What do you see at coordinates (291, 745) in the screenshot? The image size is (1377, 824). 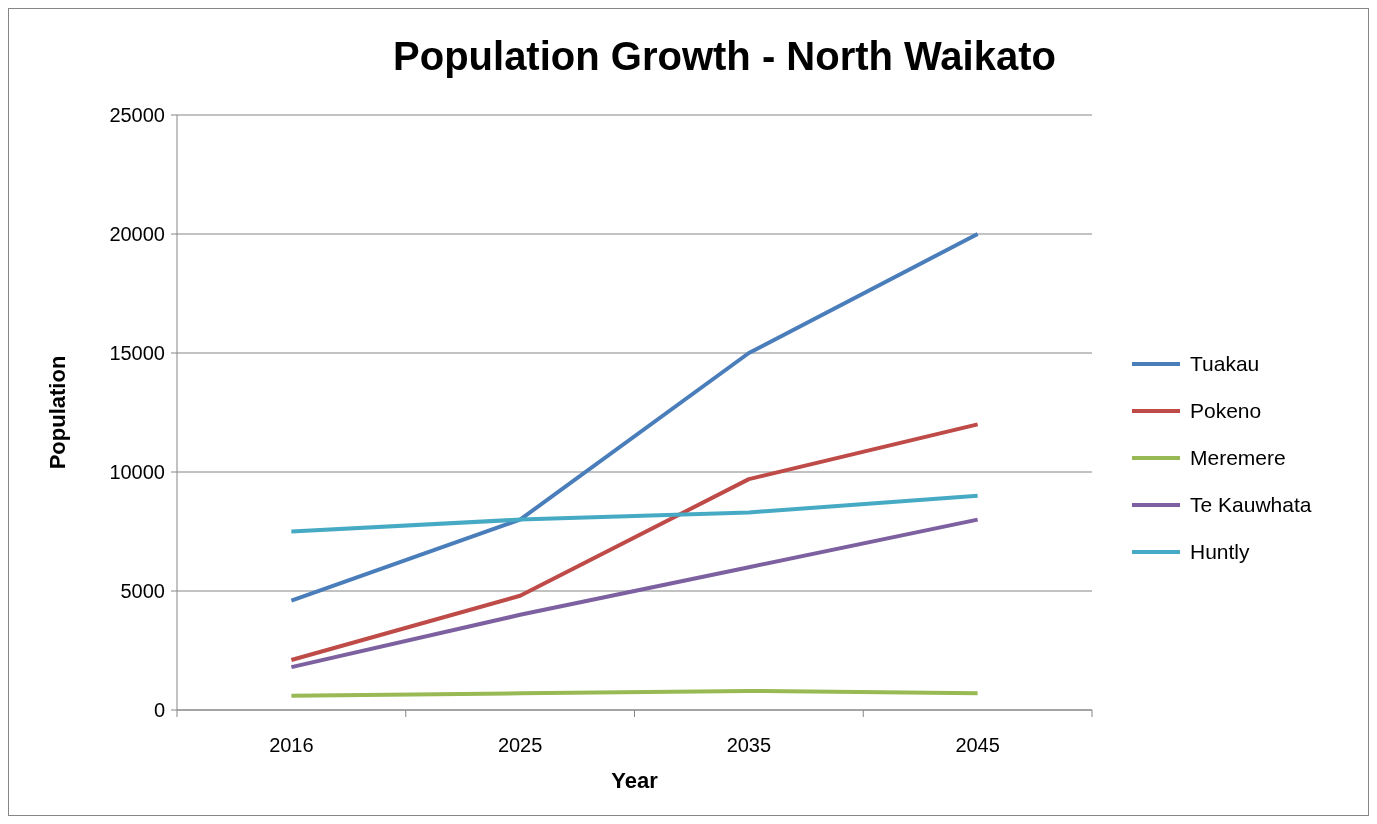 I see `x-tick-label: 2016` at bounding box center [291, 745].